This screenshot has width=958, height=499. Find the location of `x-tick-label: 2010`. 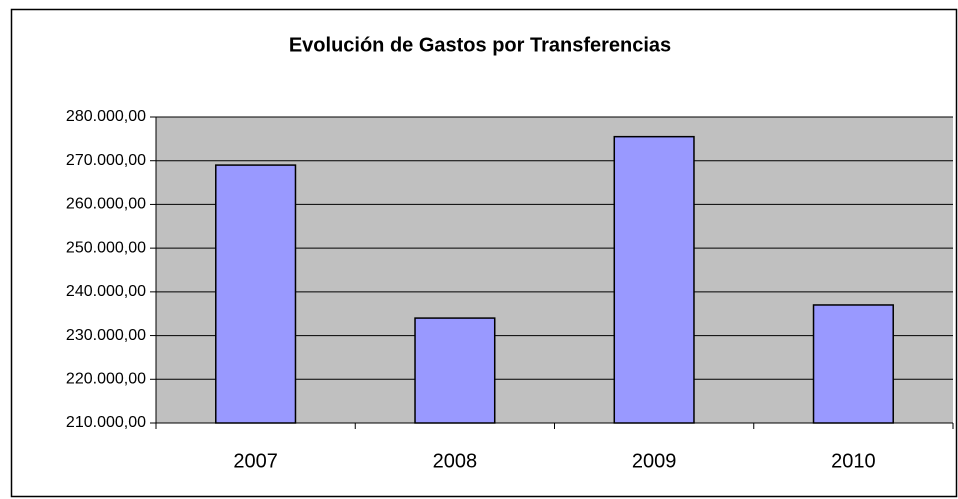

x-tick-label: 2010 is located at coordinates (853, 461).